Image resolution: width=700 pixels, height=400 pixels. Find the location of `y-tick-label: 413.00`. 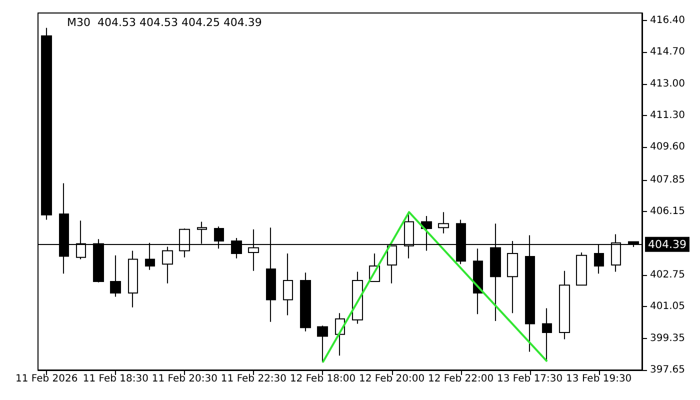

y-tick-label: 413.00 is located at coordinates (667, 84).